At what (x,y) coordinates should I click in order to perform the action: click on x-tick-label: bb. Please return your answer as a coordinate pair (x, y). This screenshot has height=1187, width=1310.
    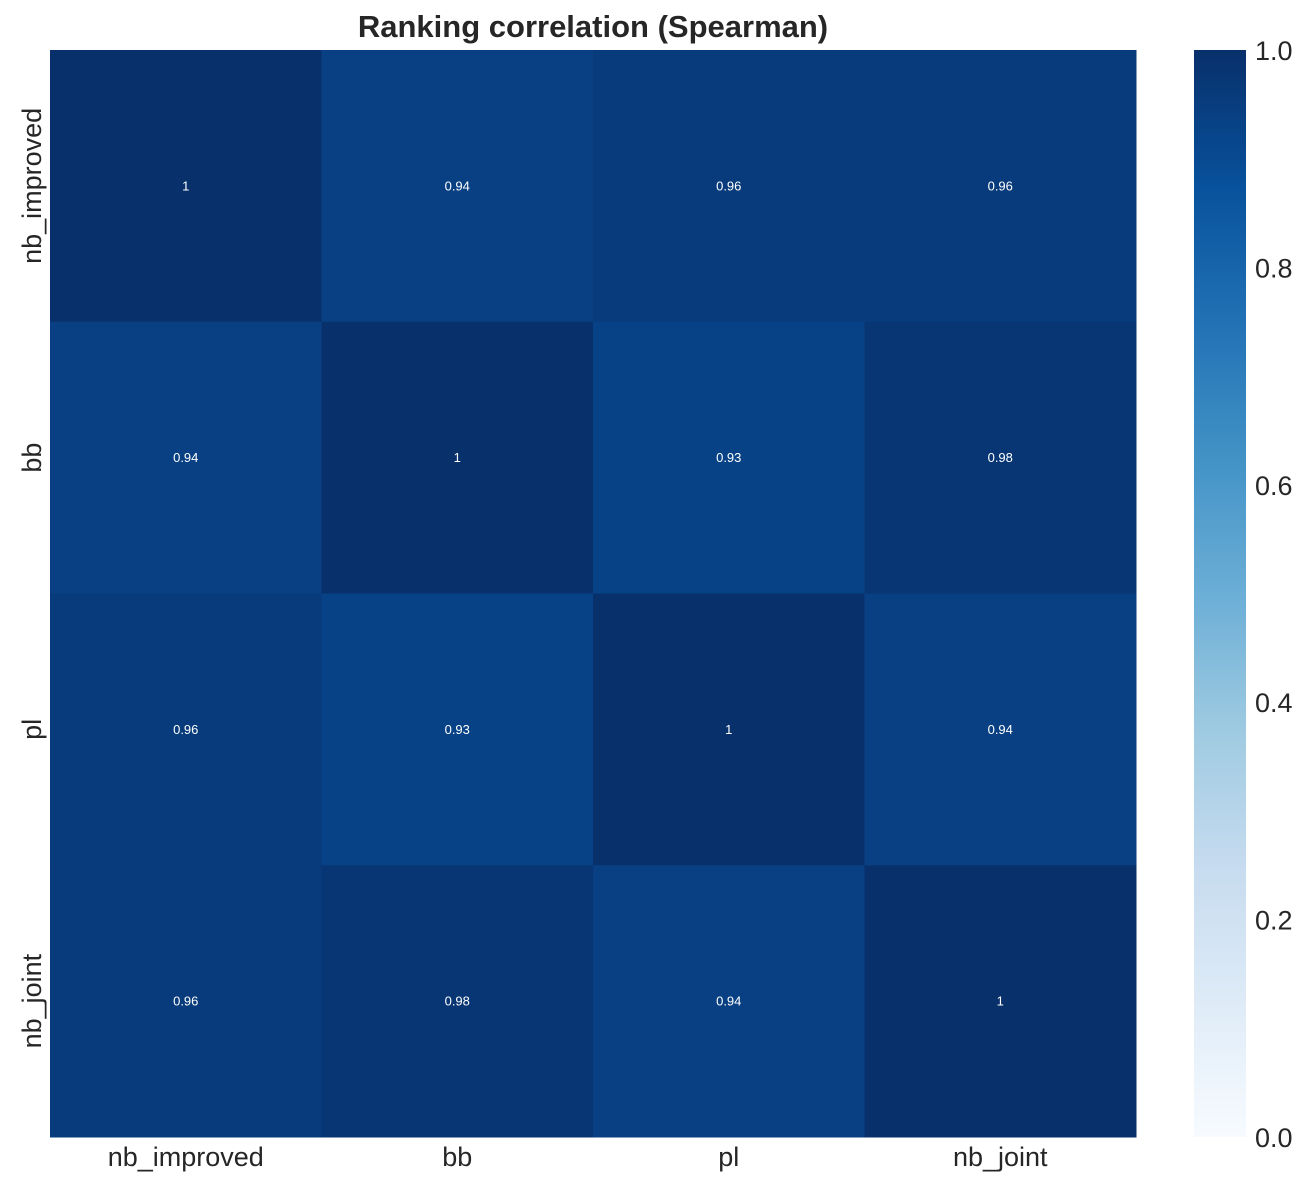
    Looking at the image, I should click on (457, 1157).